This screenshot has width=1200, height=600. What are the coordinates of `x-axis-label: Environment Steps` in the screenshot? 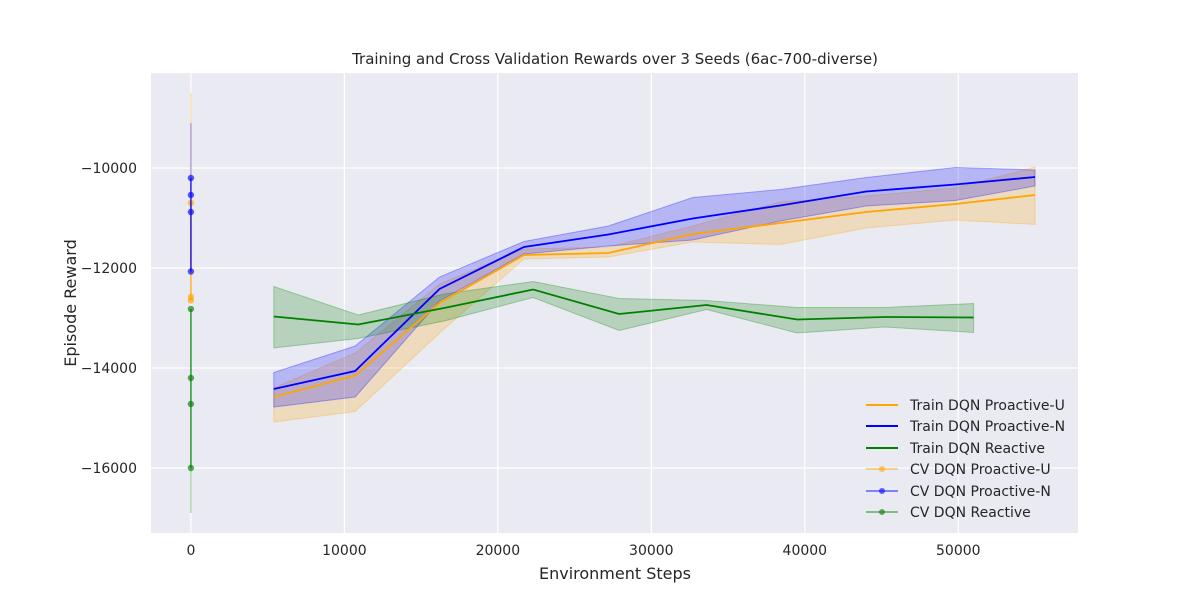 It's located at (615, 573).